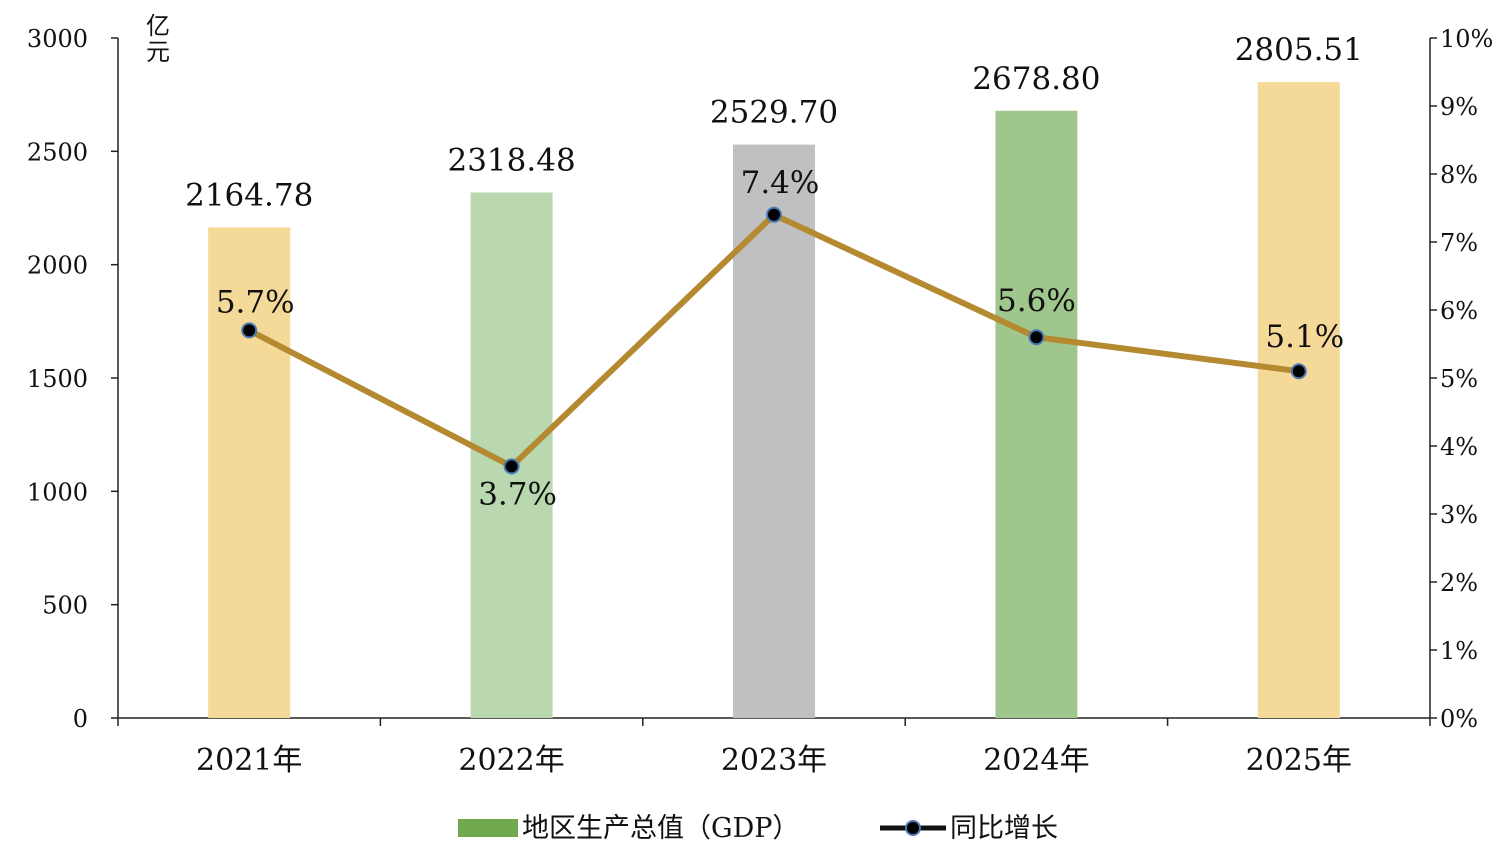 The image size is (1512, 853). I want to click on x-category-label: 2023年, so click(774, 760).